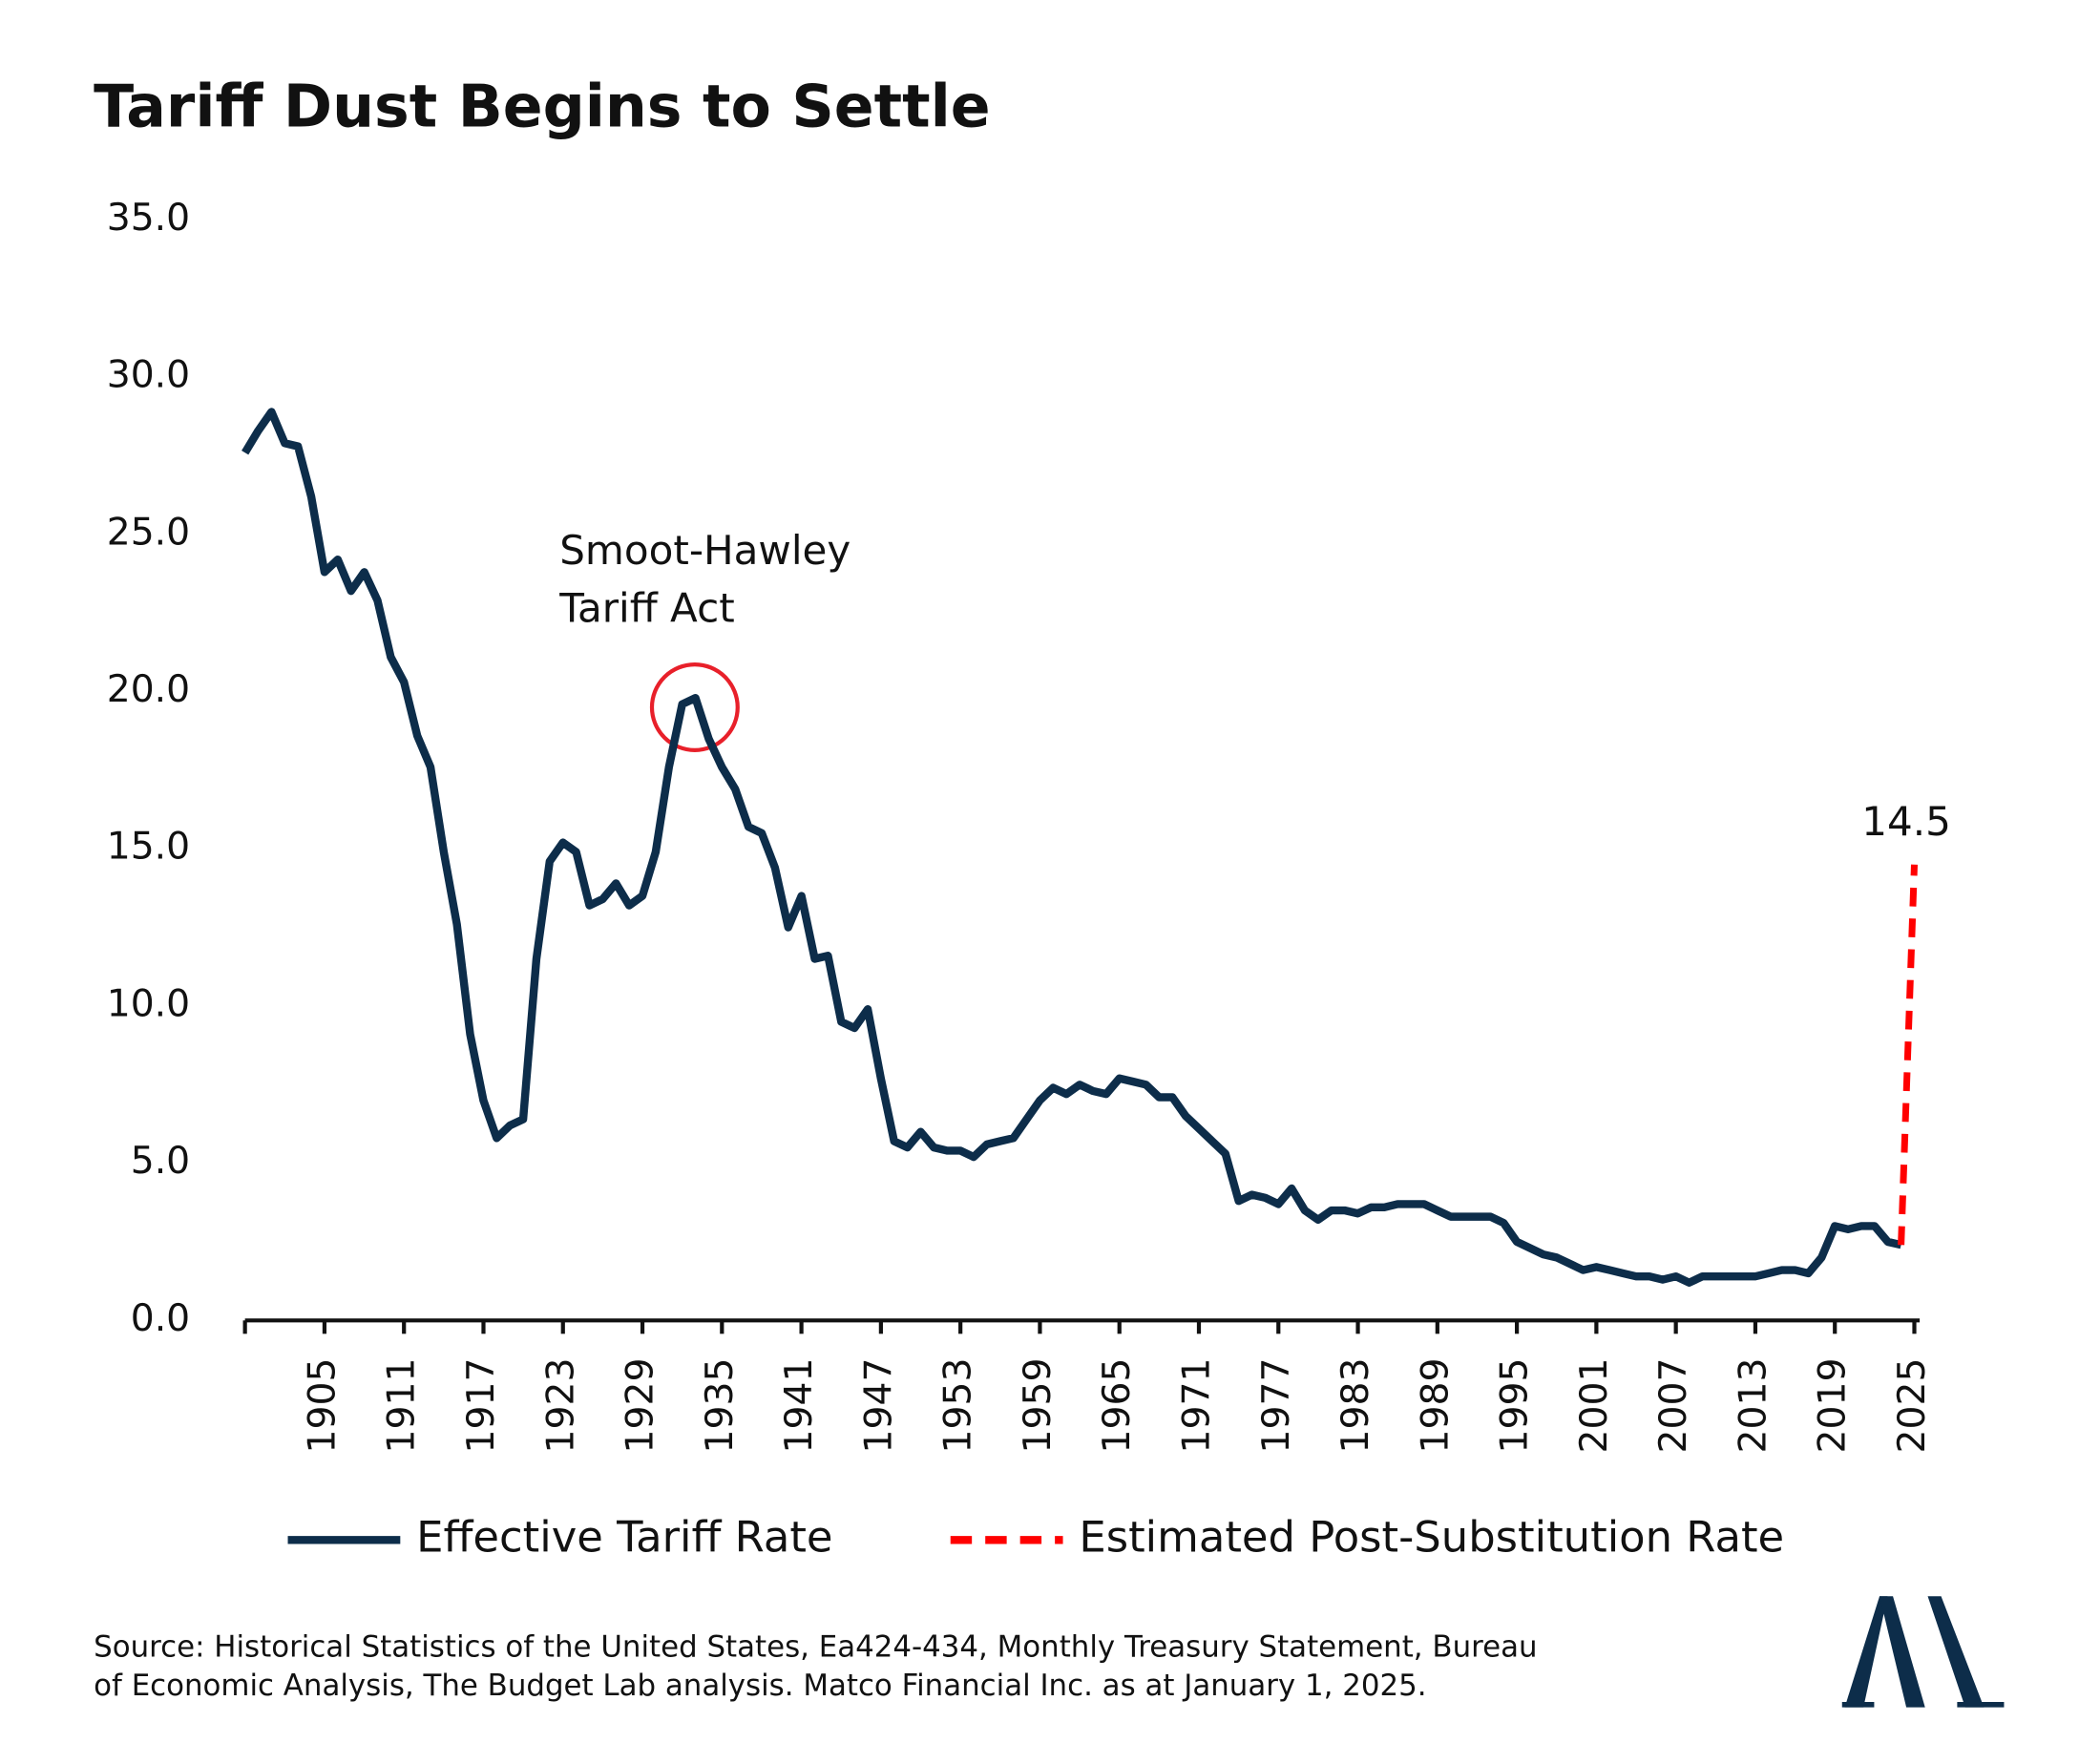 This screenshot has width=2079, height=1764. What do you see at coordinates (1277, 1406) in the screenshot?
I see `x-tick-label: 1977` at bounding box center [1277, 1406].